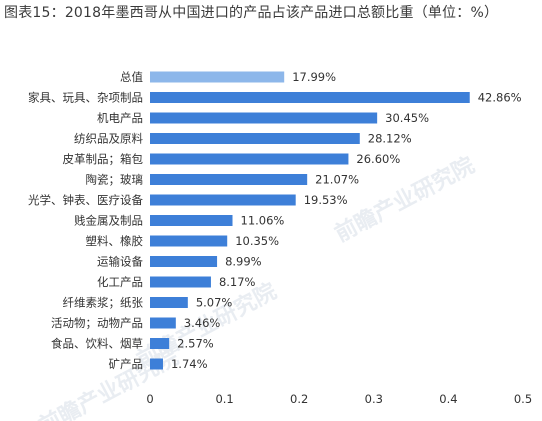 Image resolution: width=542 pixels, height=421 pixels. What do you see at coordinates (85, 98) in the screenshot?
I see `category-label: 家具、玩具、杂项制品` at bounding box center [85, 98].